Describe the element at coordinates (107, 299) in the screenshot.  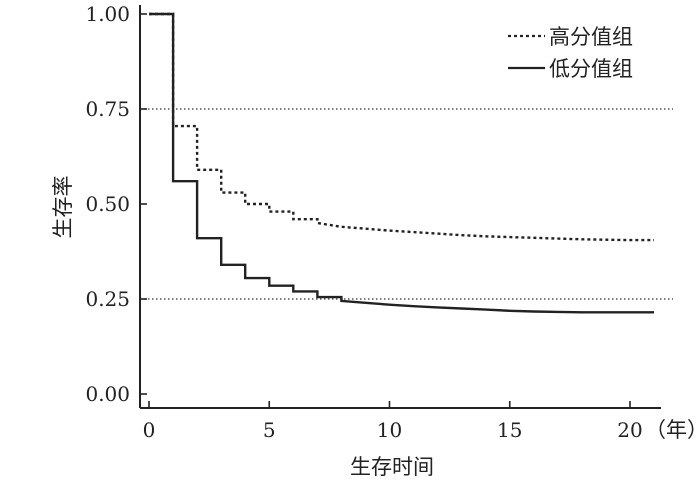
I see `y-tick-label: 0.25` at that location.